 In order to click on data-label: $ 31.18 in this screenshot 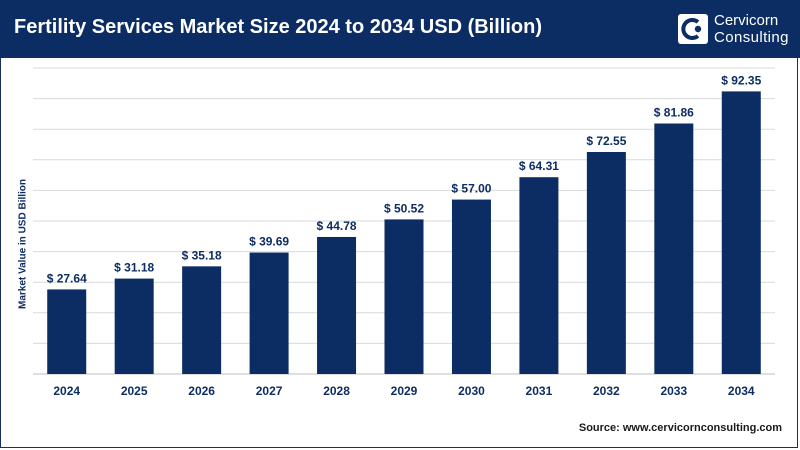, I will do `click(134, 268)`.